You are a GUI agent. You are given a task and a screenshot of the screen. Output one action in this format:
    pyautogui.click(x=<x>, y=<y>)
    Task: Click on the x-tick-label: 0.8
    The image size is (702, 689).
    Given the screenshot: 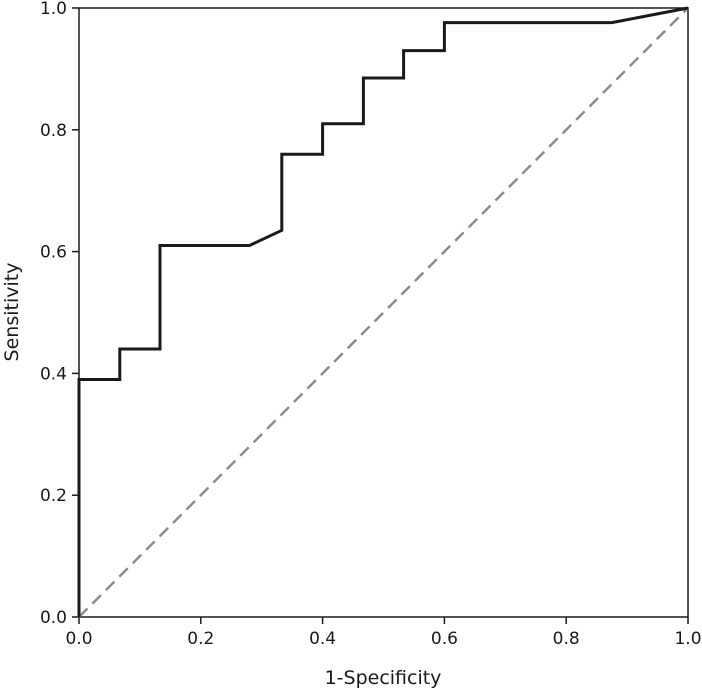 What is the action you would take?
    pyautogui.click(x=566, y=639)
    